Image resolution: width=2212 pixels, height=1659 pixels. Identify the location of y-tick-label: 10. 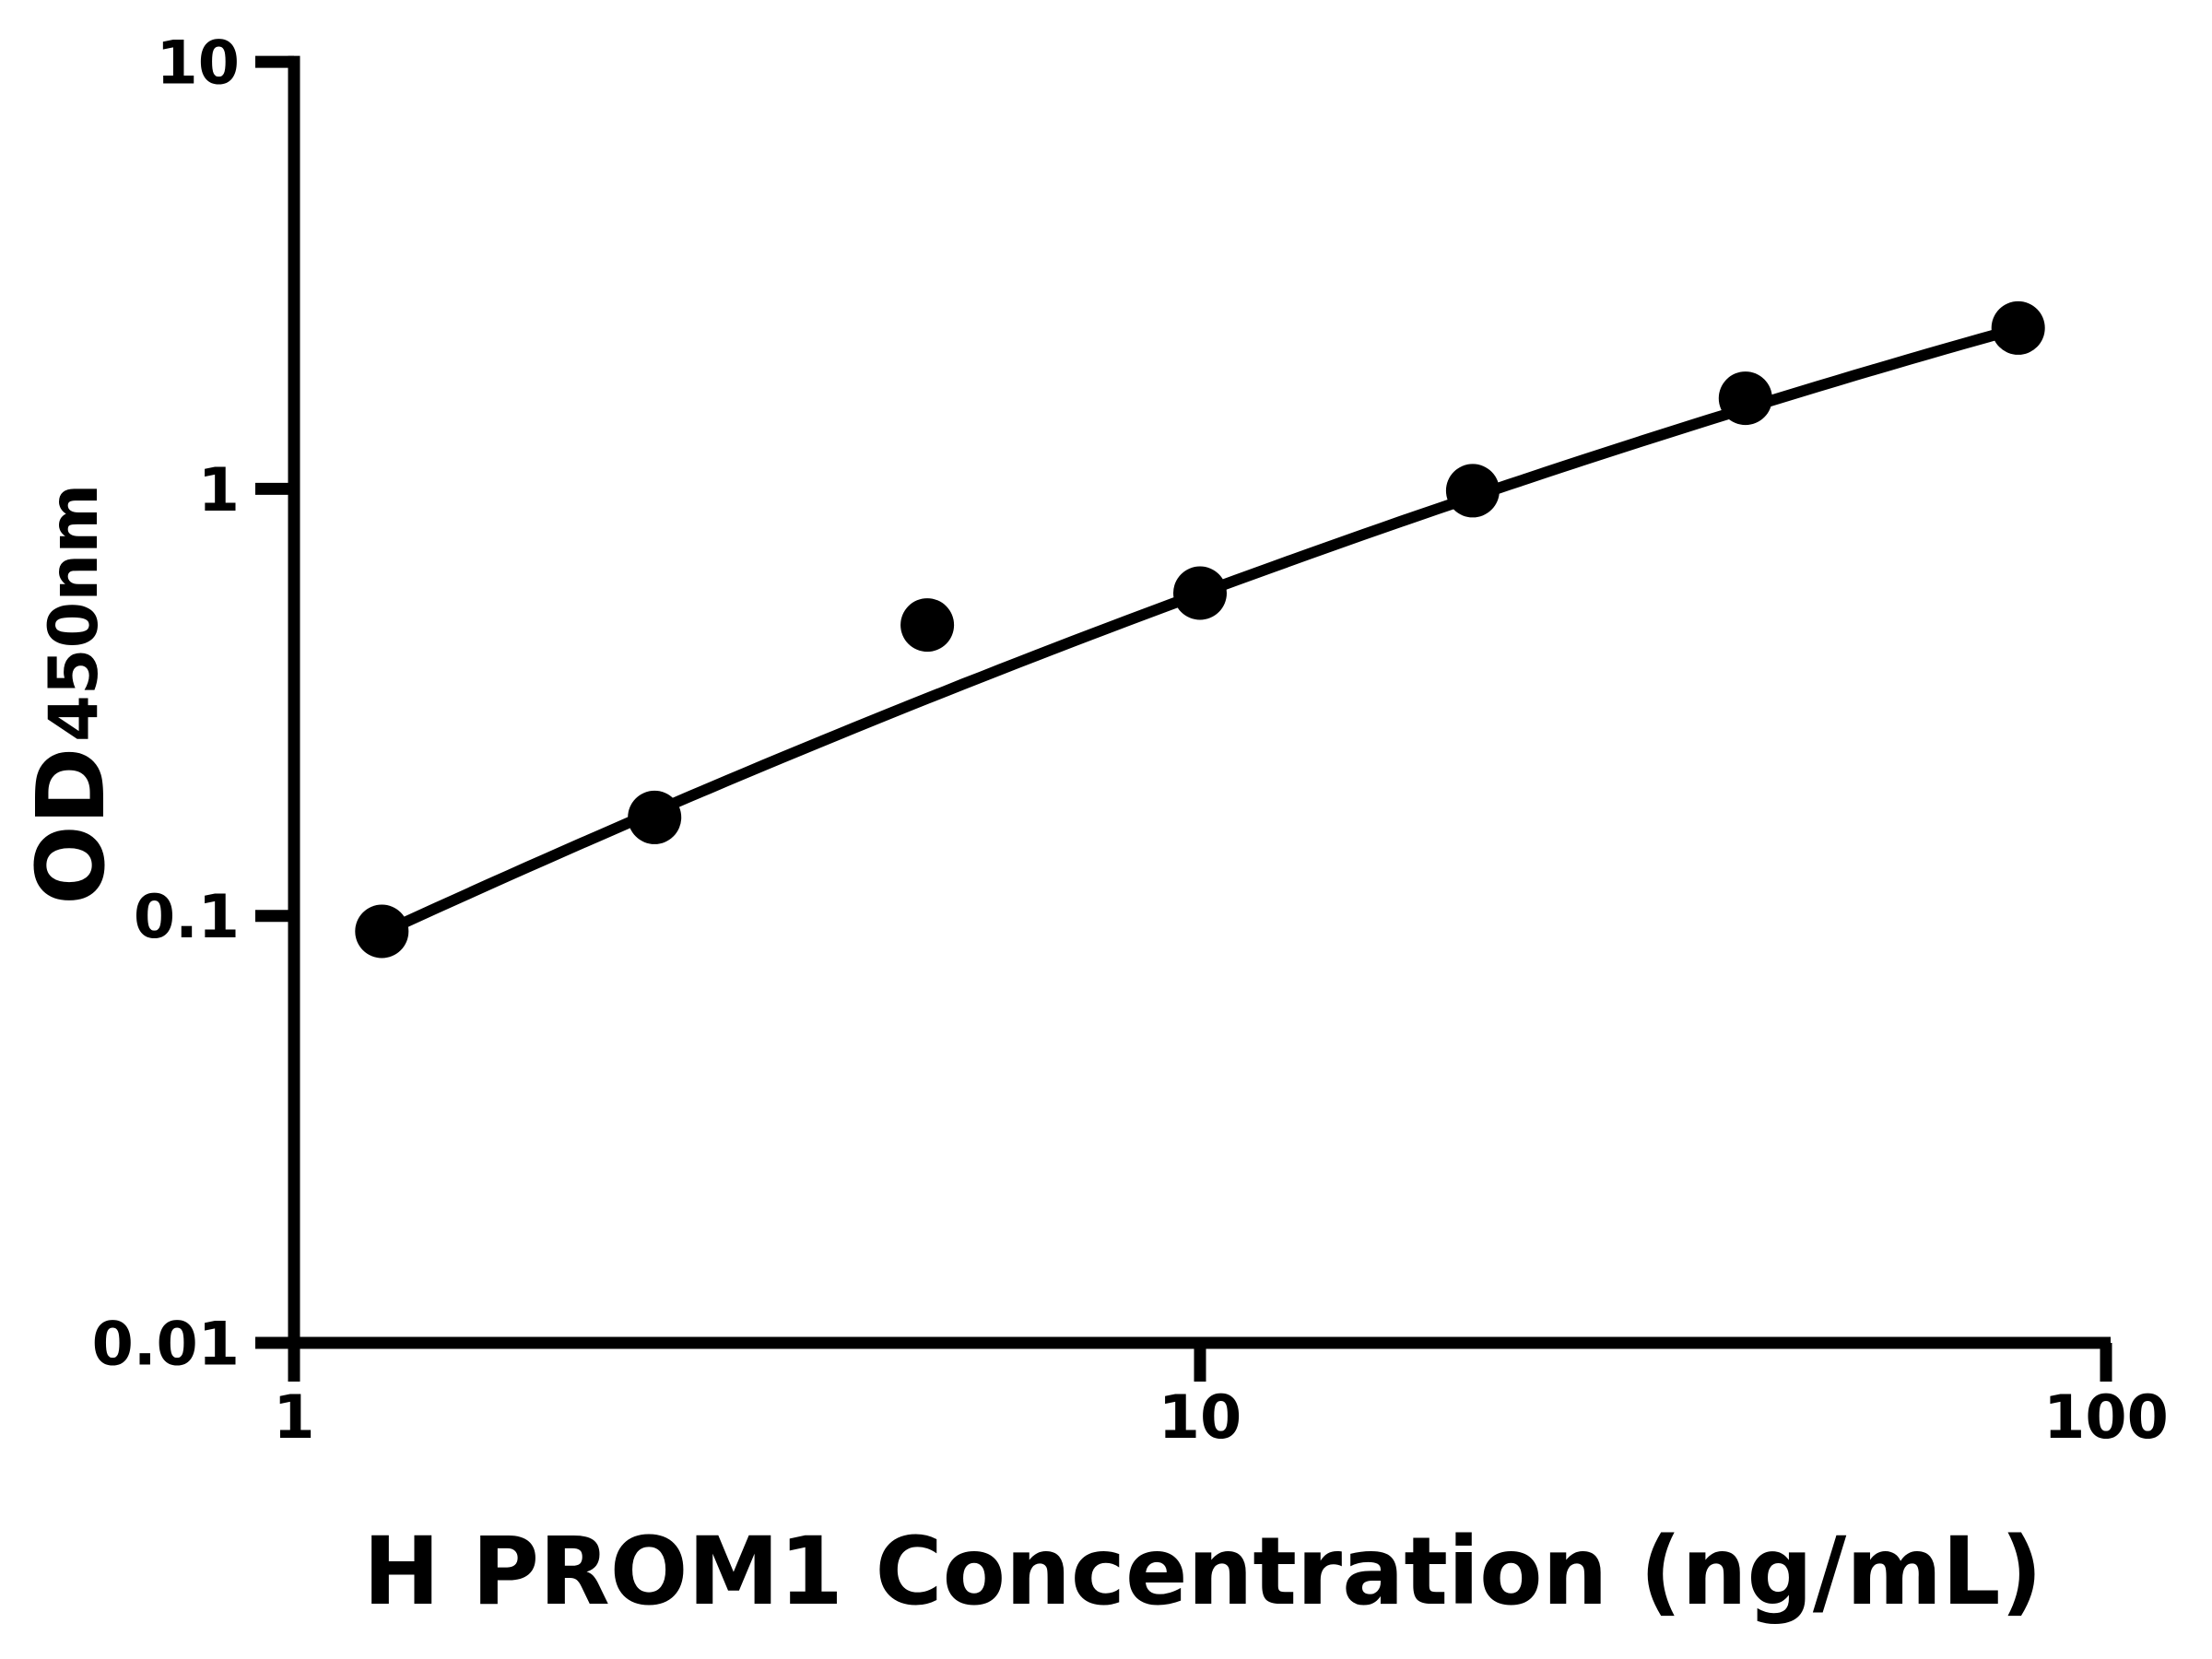
(198, 64).